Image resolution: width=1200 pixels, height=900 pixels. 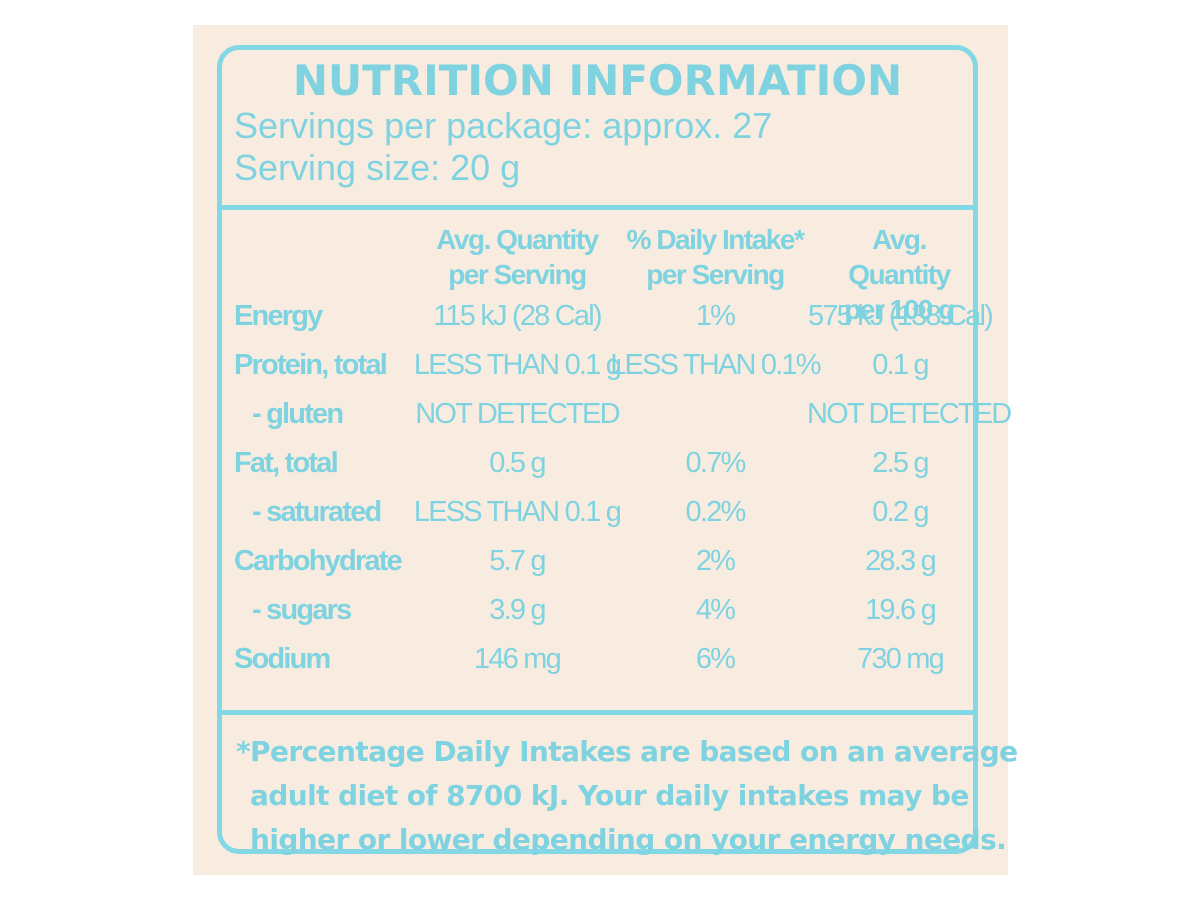 What do you see at coordinates (517, 561) in the screenshot?
I see `value-per-serving: 5.7 g` at bounding box center [517, 561].